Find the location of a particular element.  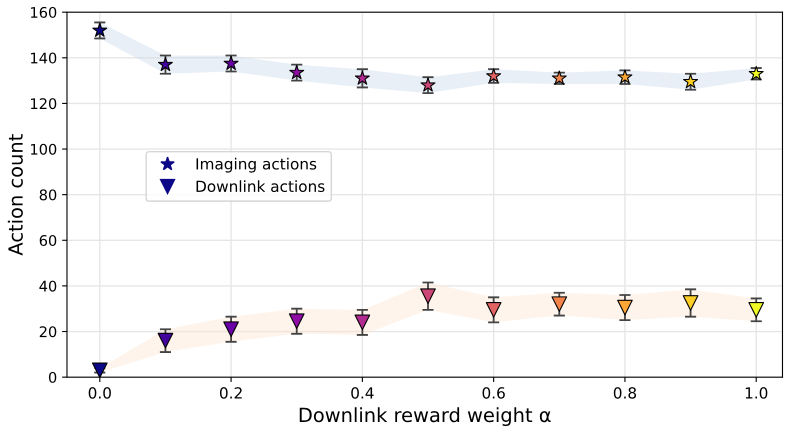

y-tick-label: 120 is located at coordinates (43, 104).